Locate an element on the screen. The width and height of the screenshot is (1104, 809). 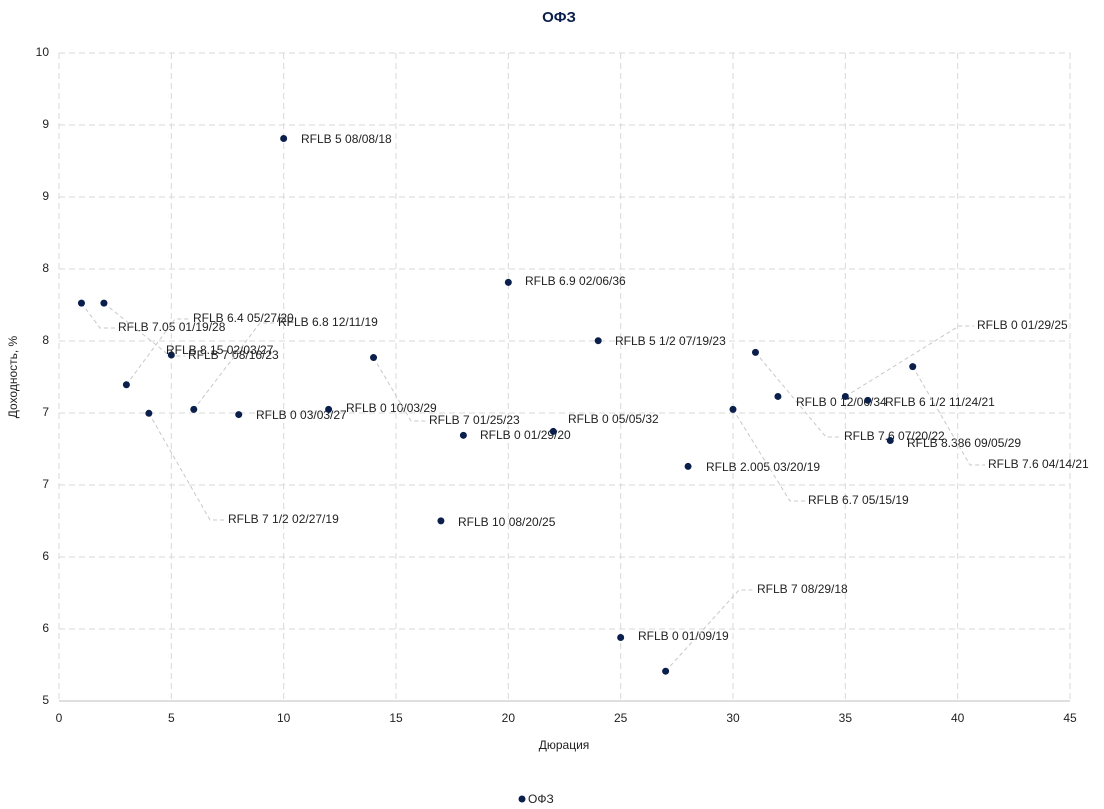
x-tick-label: 40 is located at coordinates (958, 718).